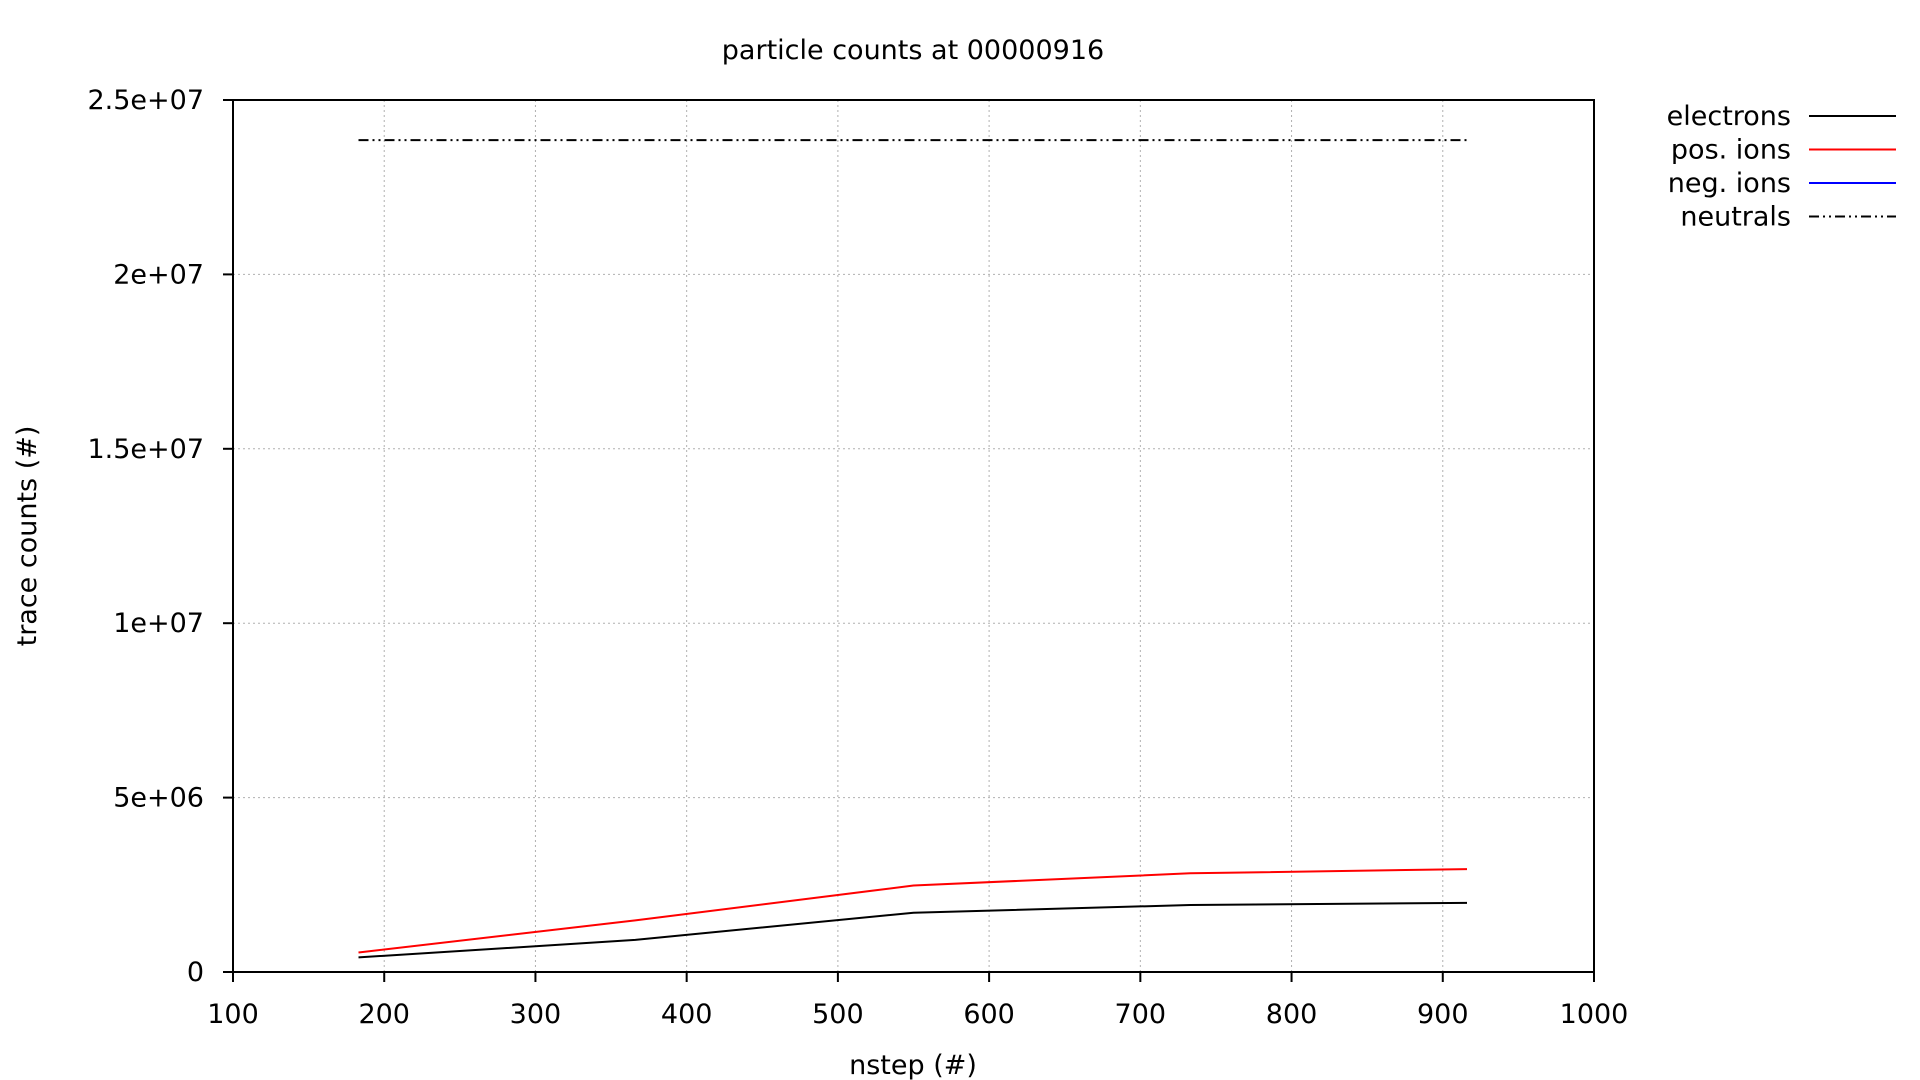 The image size is (1920, 1080). I want to click on legend-label-neg-ions: neg. ions, so click(1729, 183).